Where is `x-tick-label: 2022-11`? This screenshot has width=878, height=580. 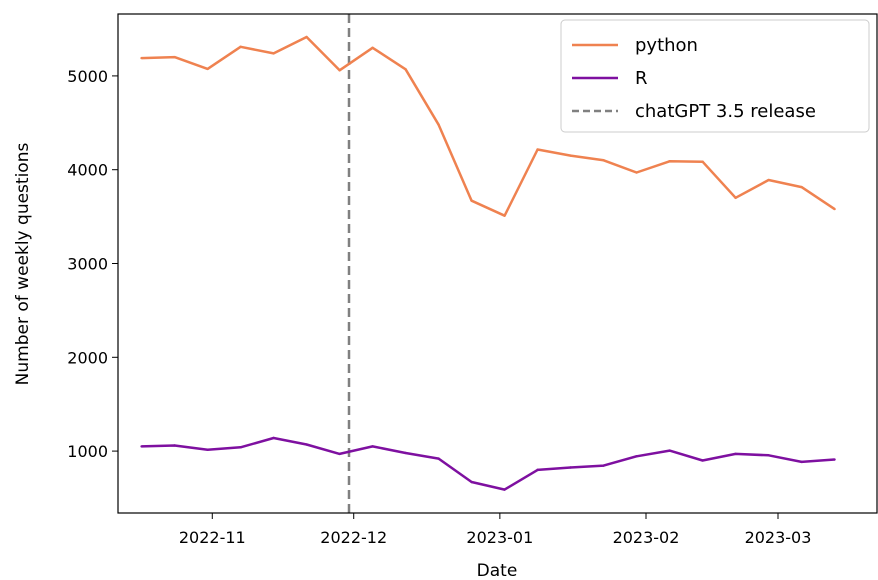 x-tick-label: 2022-11 is located at coordinates (212, 537).